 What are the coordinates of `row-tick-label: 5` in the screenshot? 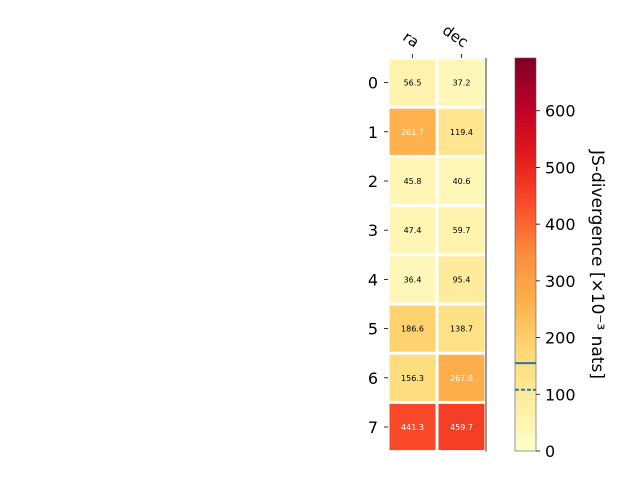 It's located at (373, 329).